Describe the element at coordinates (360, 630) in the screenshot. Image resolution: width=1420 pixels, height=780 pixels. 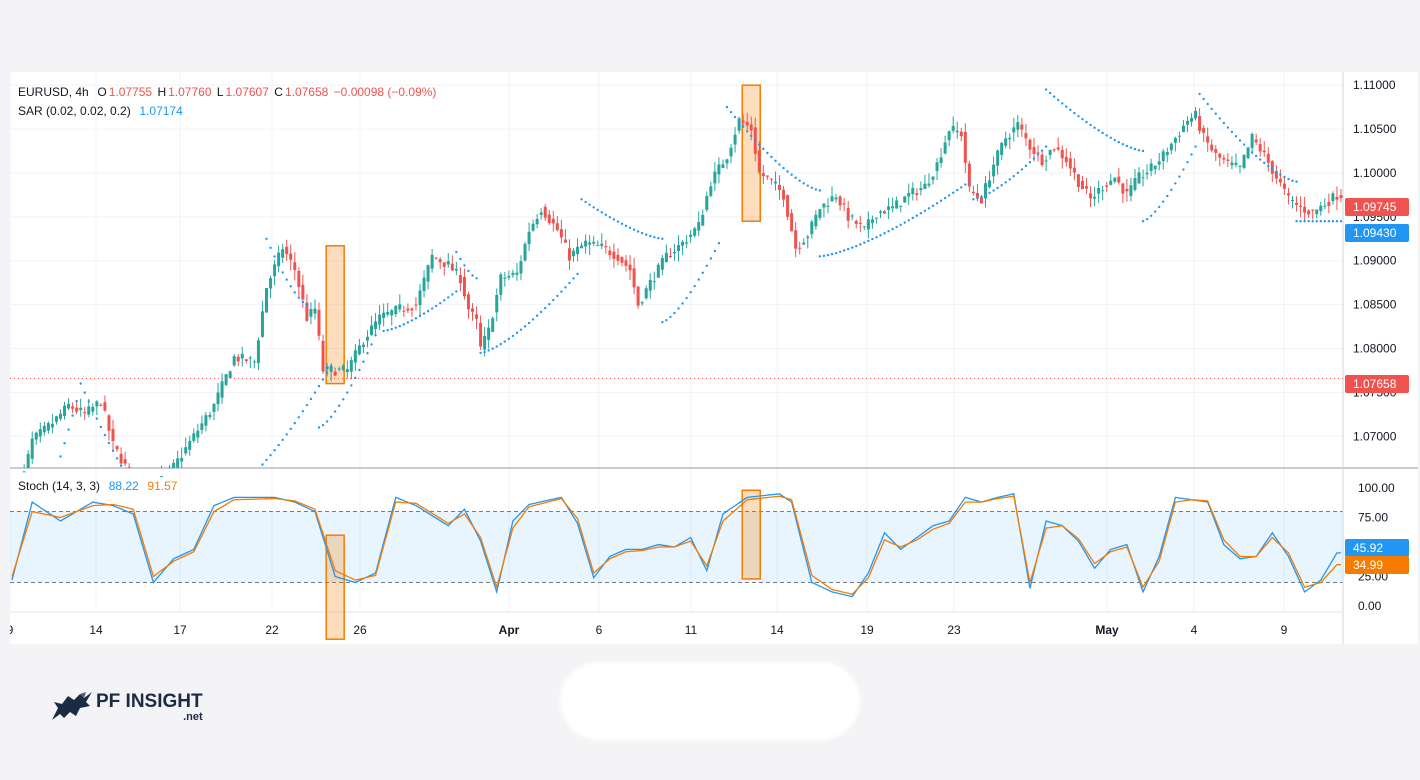
I see `x-tick-label: 26` at that location.